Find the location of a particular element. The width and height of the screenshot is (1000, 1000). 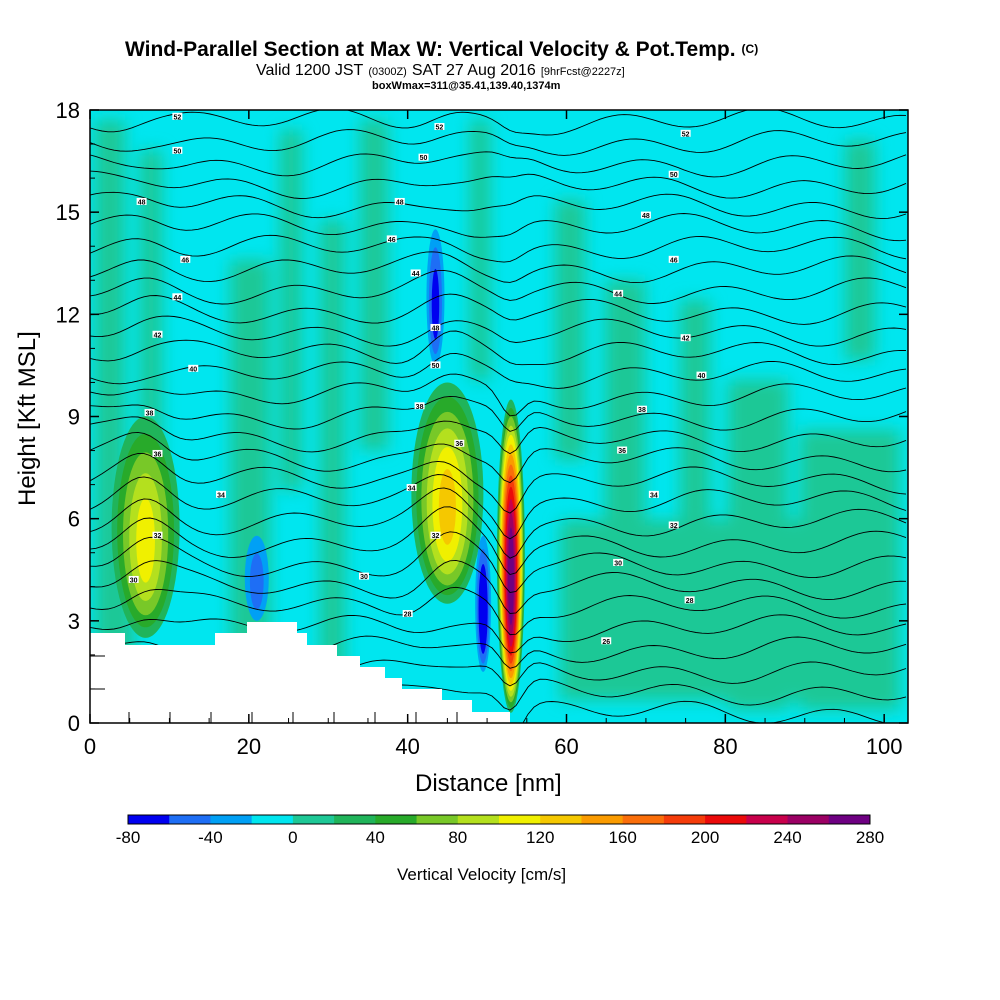

theta-label: 52 is located at coordinates (686, 134).